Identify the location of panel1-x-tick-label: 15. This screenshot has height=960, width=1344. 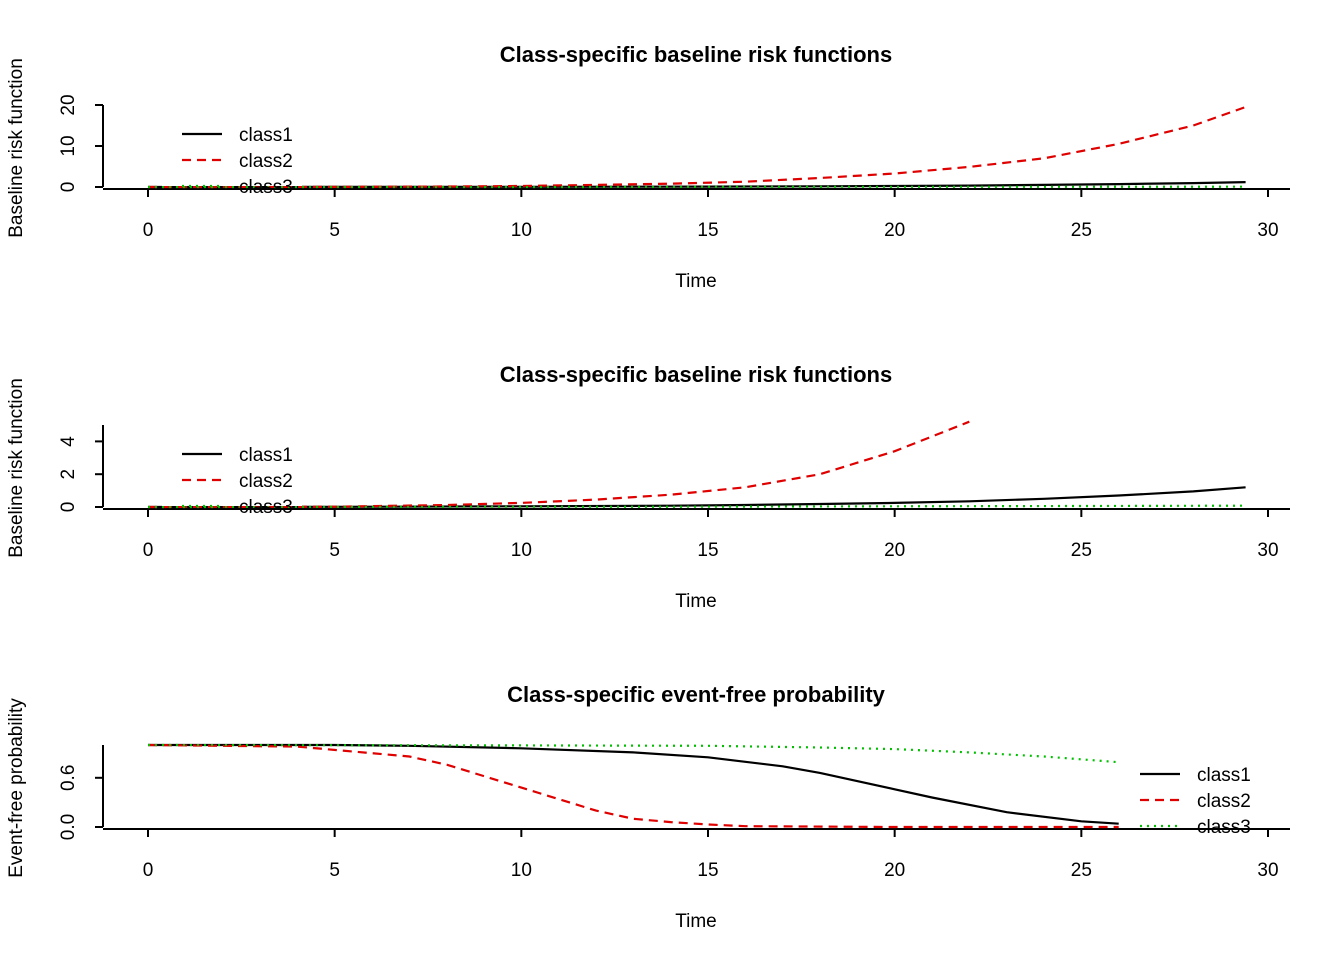
(707, 230).